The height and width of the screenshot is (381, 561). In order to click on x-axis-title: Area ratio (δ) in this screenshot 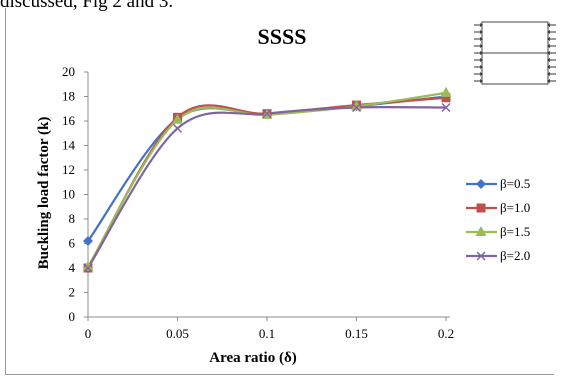, I will do `click(252, 358)`.